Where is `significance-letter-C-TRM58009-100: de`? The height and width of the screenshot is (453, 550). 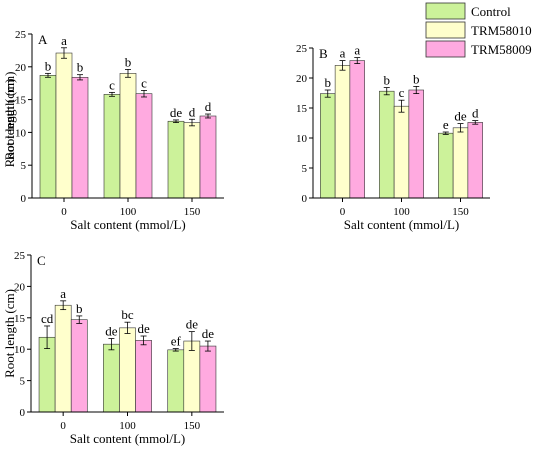 significance-letter-C-TRM58009-100: de is located at coordinates (143, 328).